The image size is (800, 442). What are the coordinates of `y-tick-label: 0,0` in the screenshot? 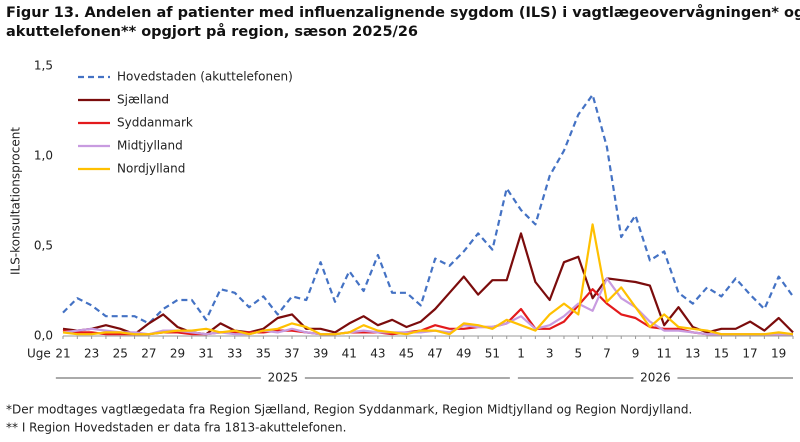 It's located at (43, 336).